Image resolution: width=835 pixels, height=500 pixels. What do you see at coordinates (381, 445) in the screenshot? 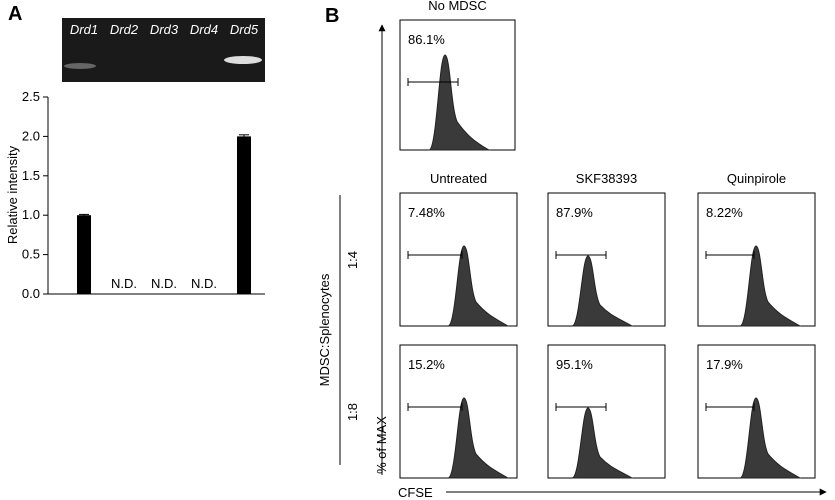
I see `y-axis-label: % of MAX` at bounding box center [381, 445].